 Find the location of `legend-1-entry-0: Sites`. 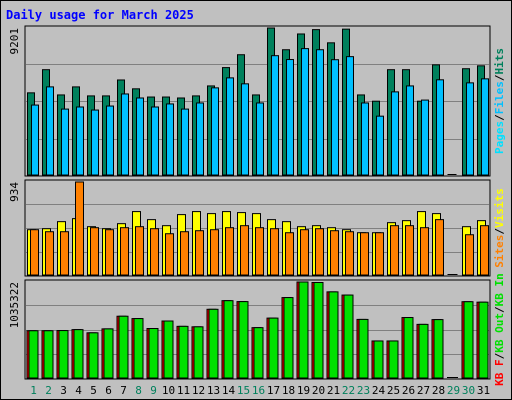

legend-1-entry-0: Sites is located at coordinates (499, 251).